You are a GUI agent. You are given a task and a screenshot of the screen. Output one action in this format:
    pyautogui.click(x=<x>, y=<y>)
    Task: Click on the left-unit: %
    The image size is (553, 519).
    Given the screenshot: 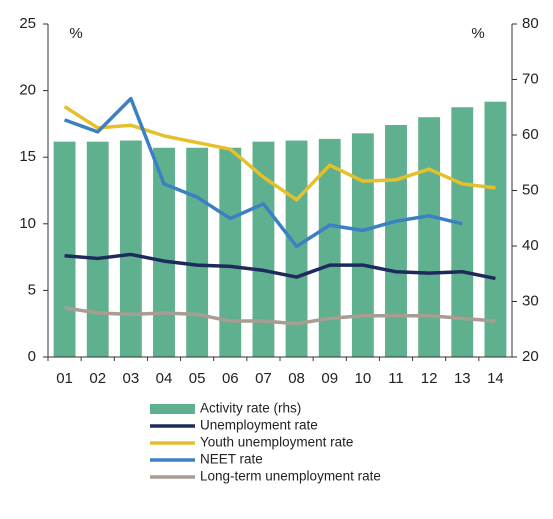 What is the action you would take?
    pyautogui.click(x=75, y=33)
    